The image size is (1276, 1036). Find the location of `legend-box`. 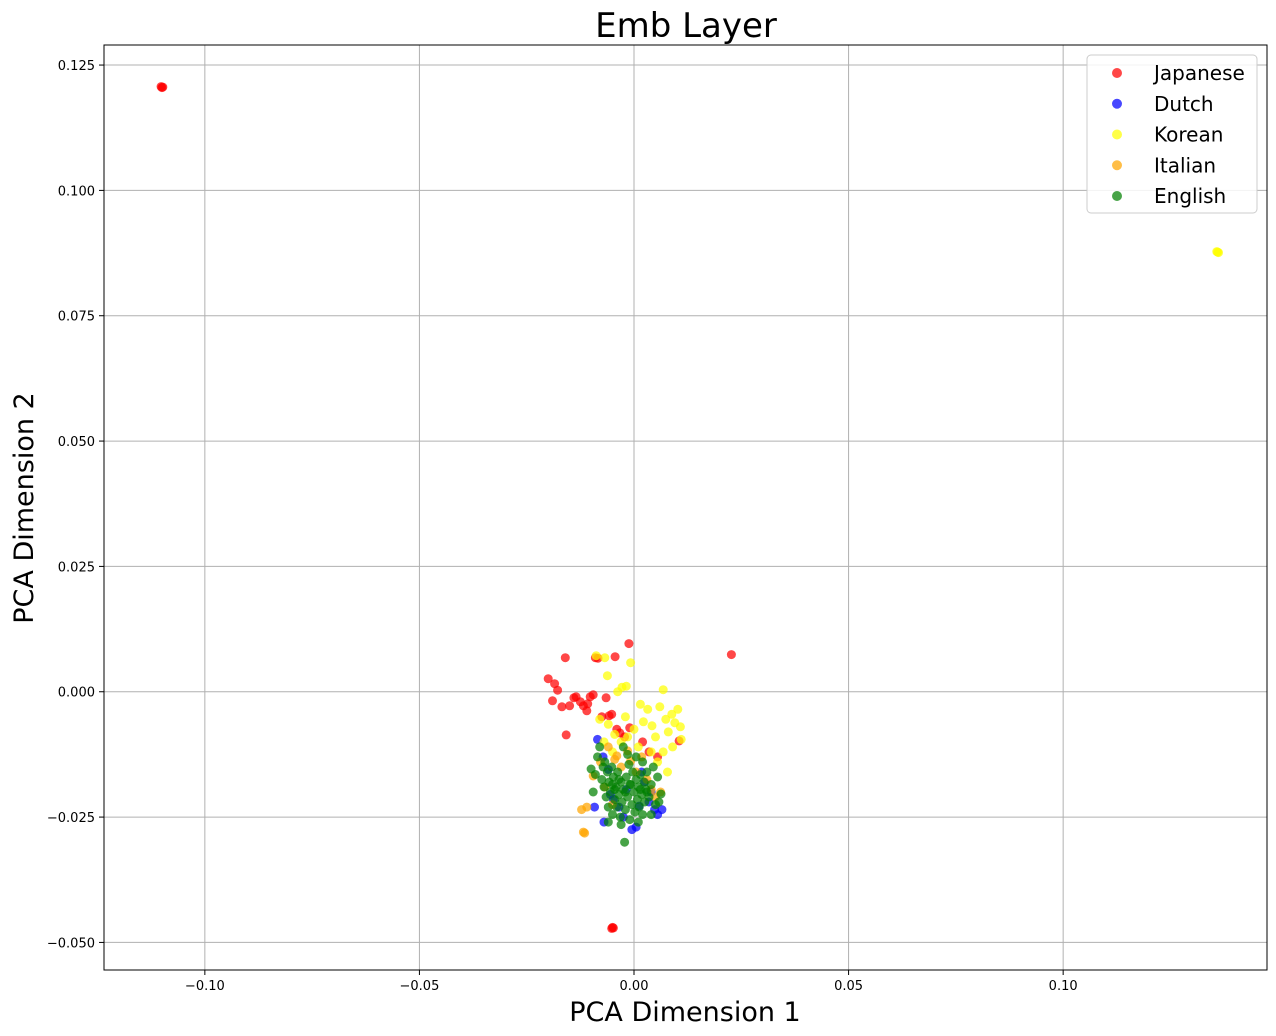

legend-box is located at coordinates (1172, 134).